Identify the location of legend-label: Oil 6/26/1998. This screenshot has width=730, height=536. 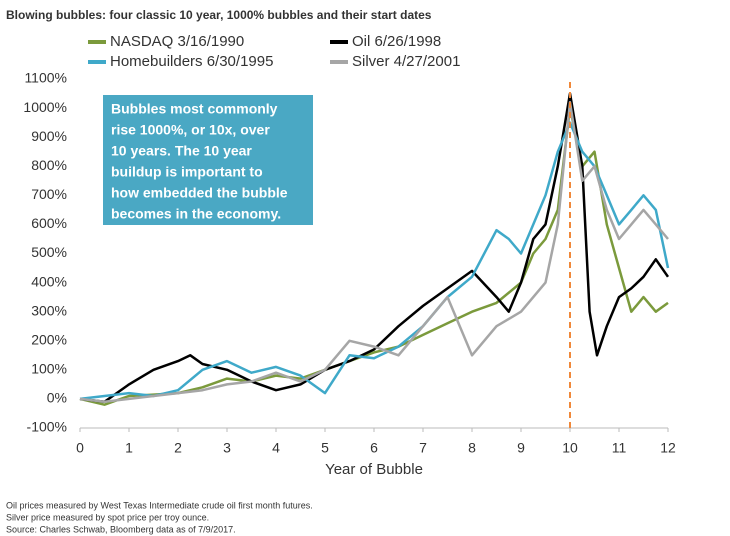
(396, 41).